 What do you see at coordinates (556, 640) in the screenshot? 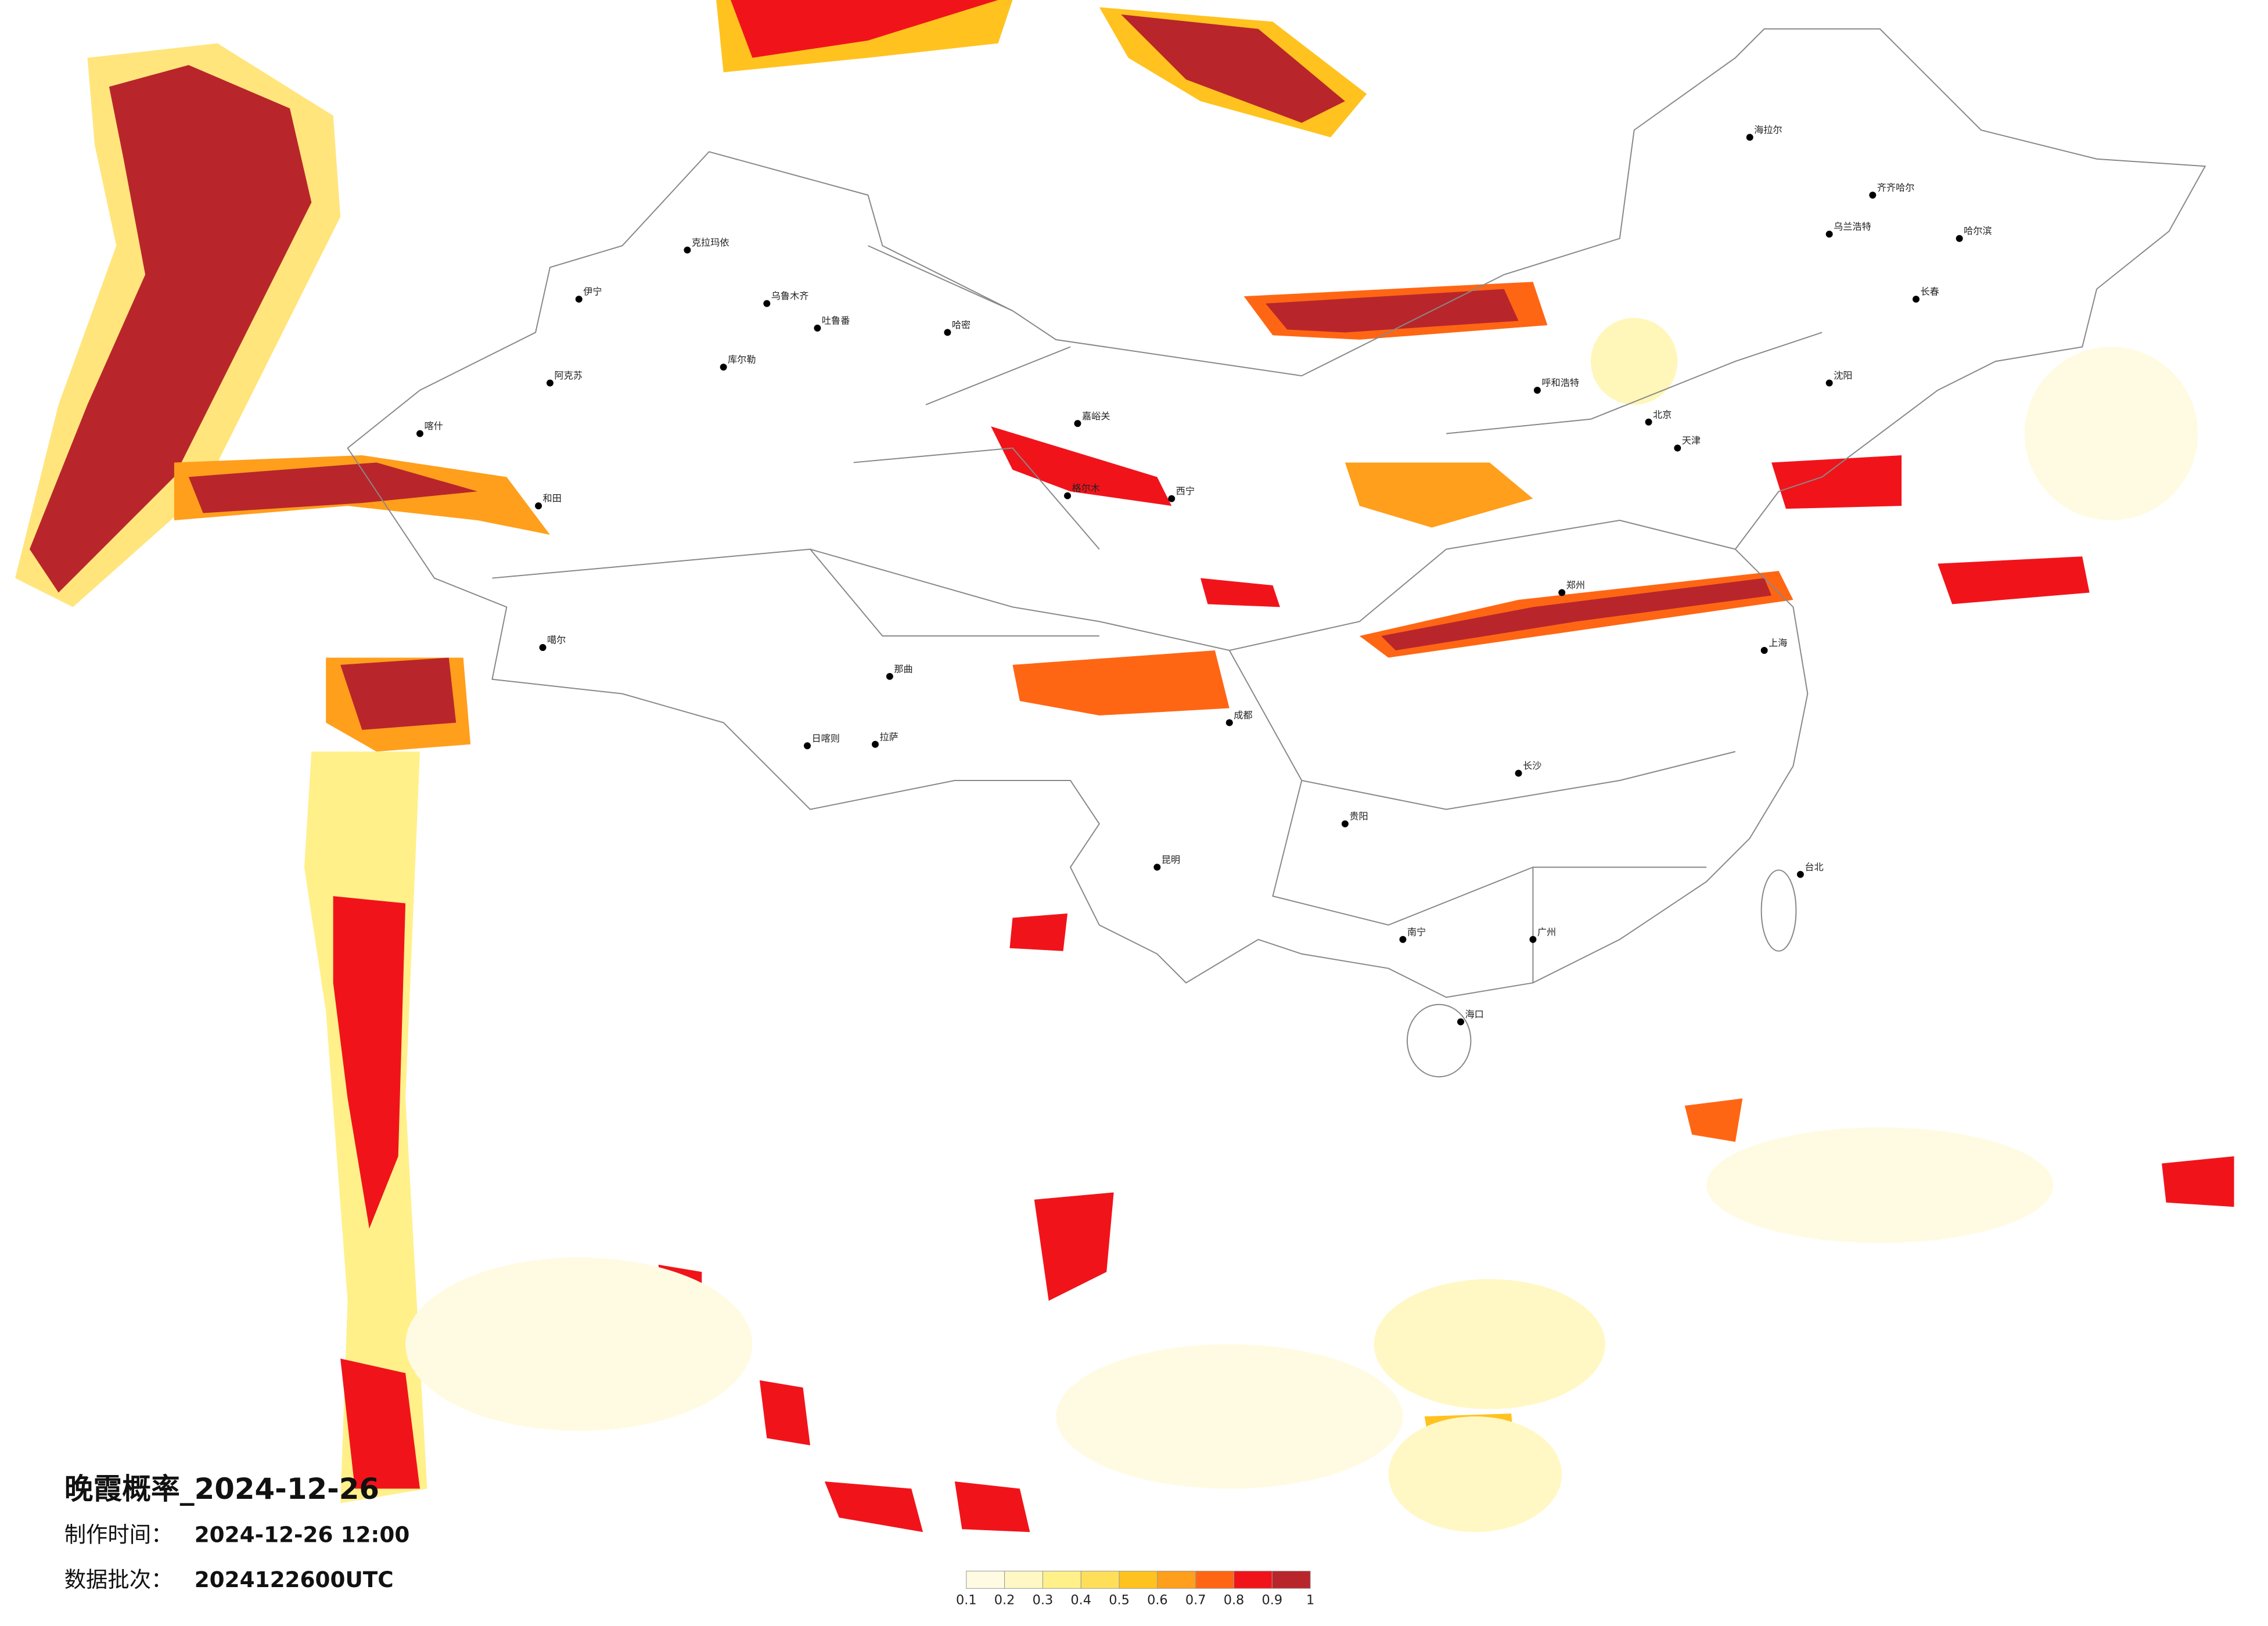
I see `city-label: 噶尔` at bounding box center [556, 640].